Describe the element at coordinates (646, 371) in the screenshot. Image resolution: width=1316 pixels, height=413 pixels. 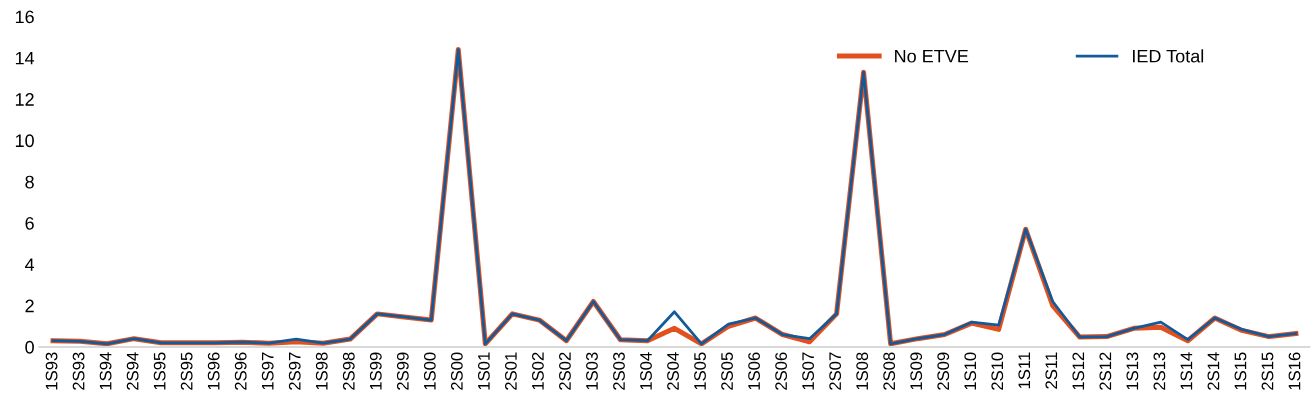
I see `x-tick-label: 1S04` at that location.